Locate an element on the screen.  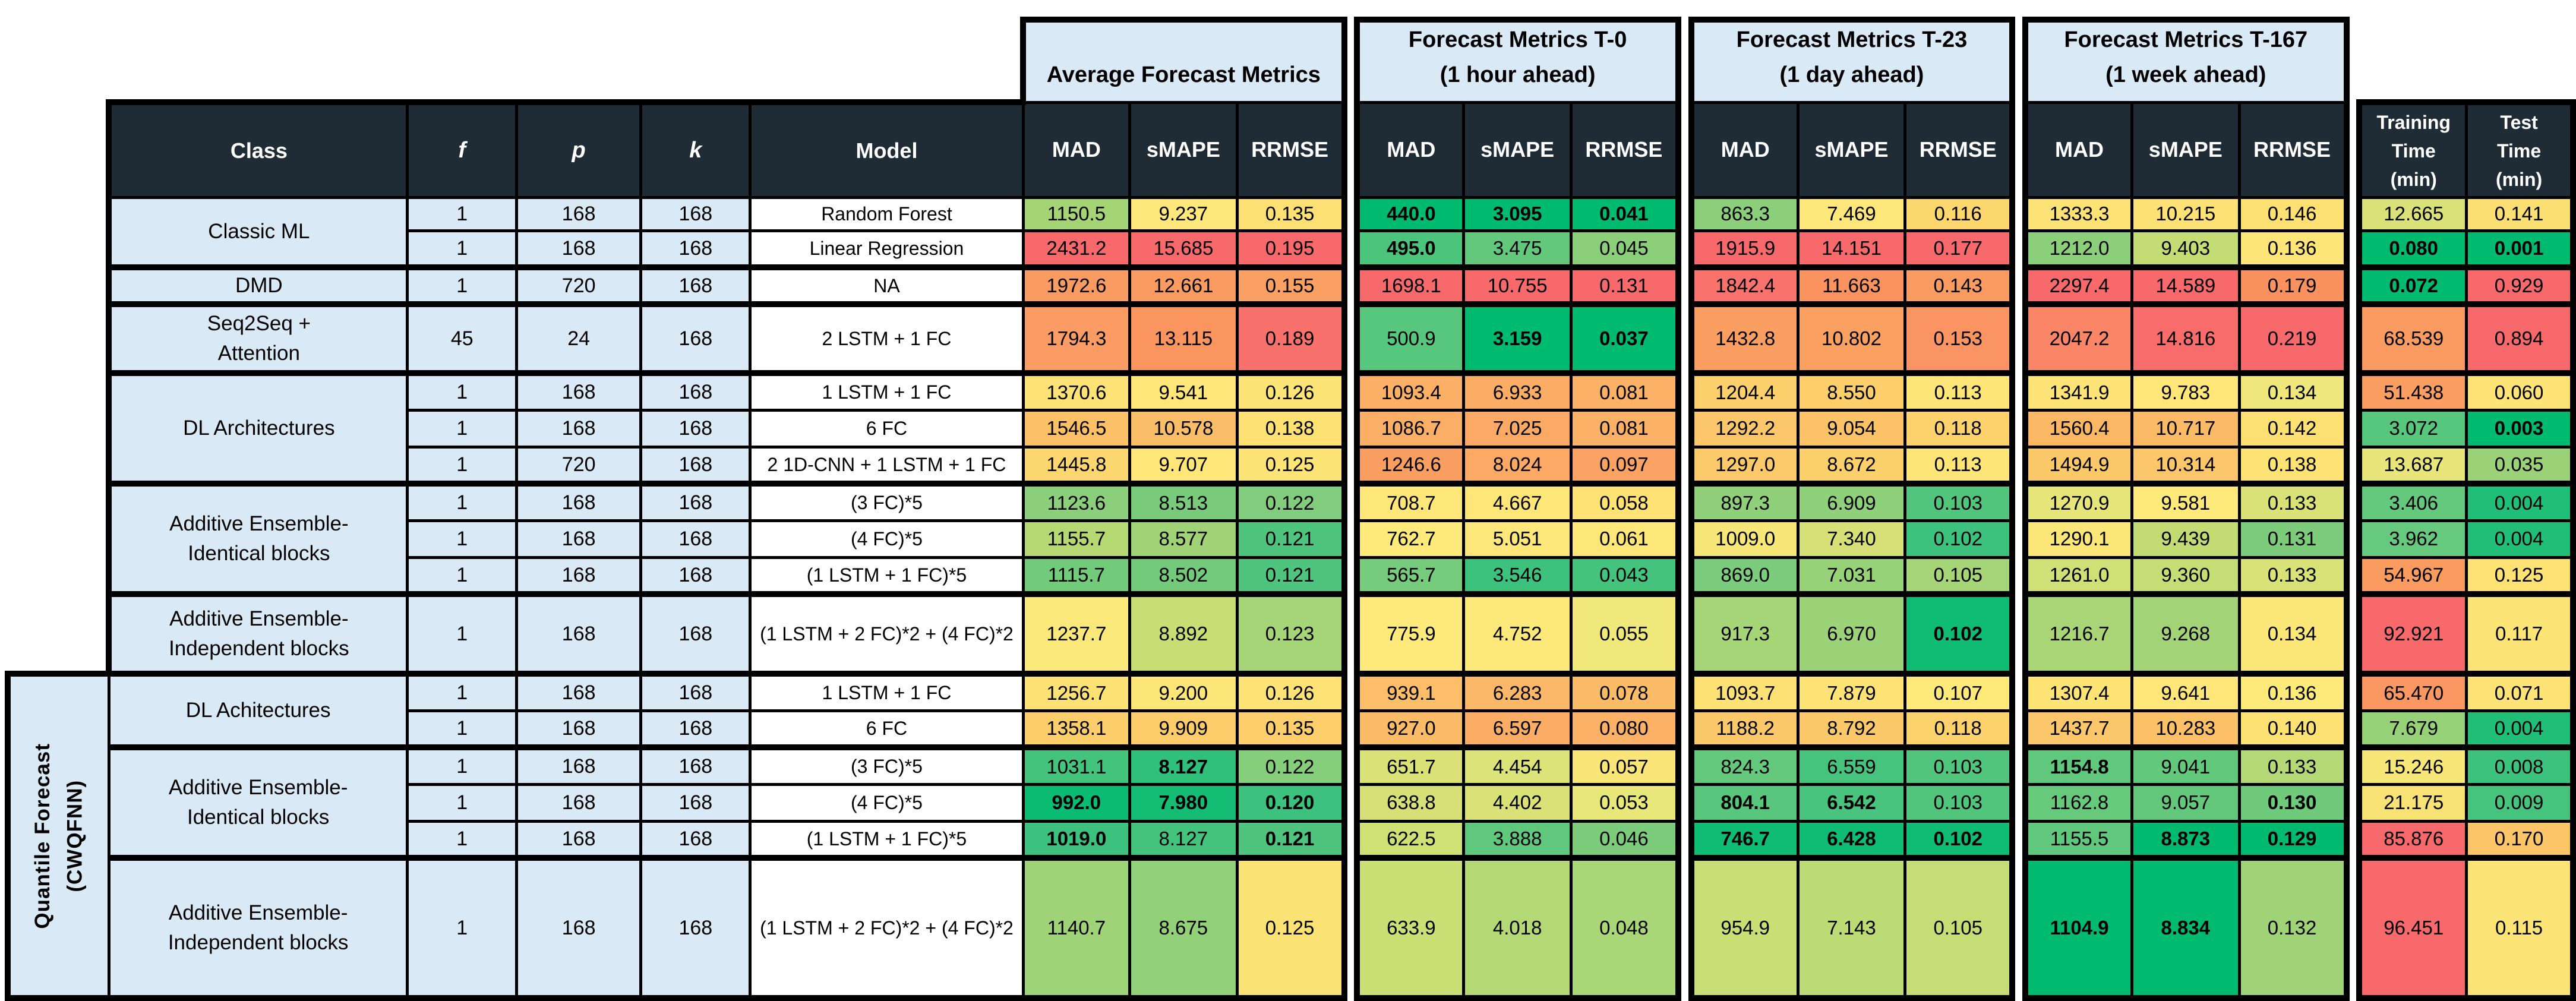
f-cell: 1 is located at coordinates (462, 633).